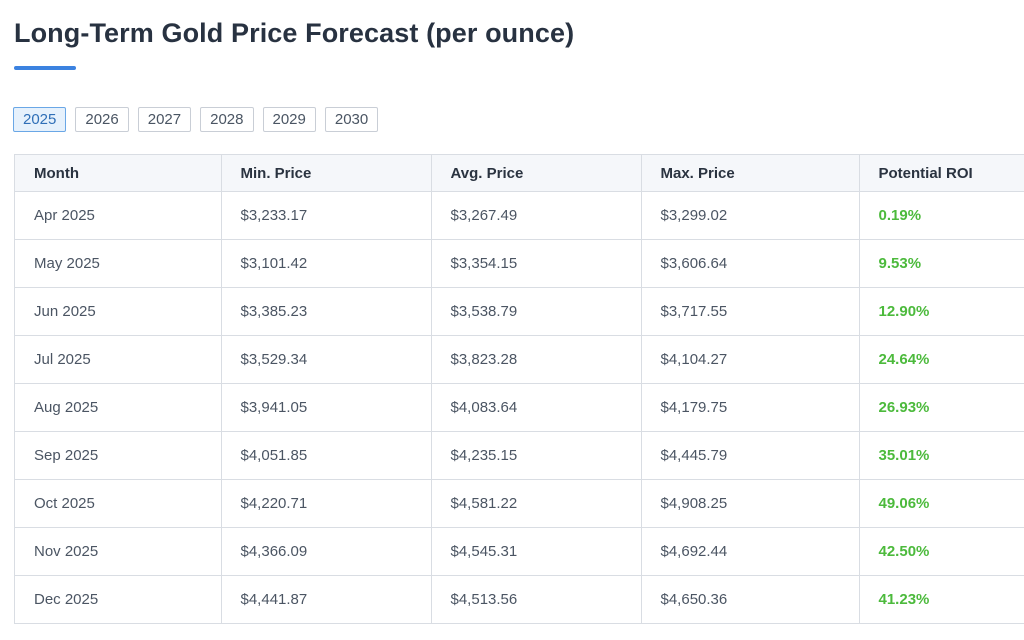  What do you see at coordinates (536, 173) in the screenshot?
I see `header-avg-price: Avg. Price` at bounding box center [536, 173].